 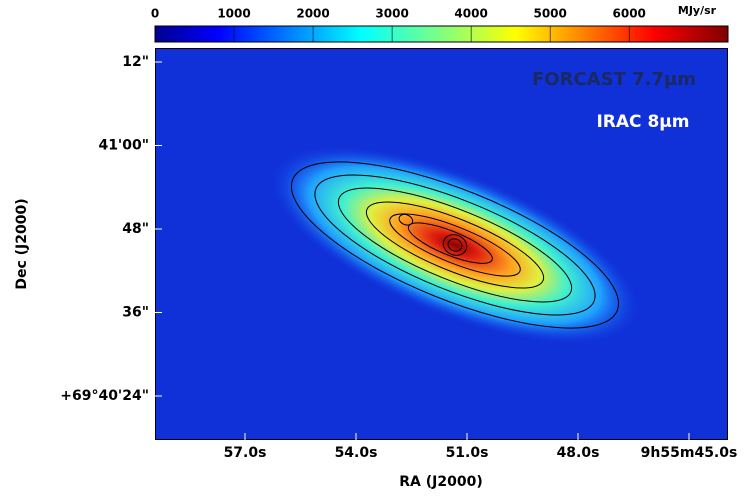 I want to click on colorbar-tick-label: 2000, so click(x=312, y=14).